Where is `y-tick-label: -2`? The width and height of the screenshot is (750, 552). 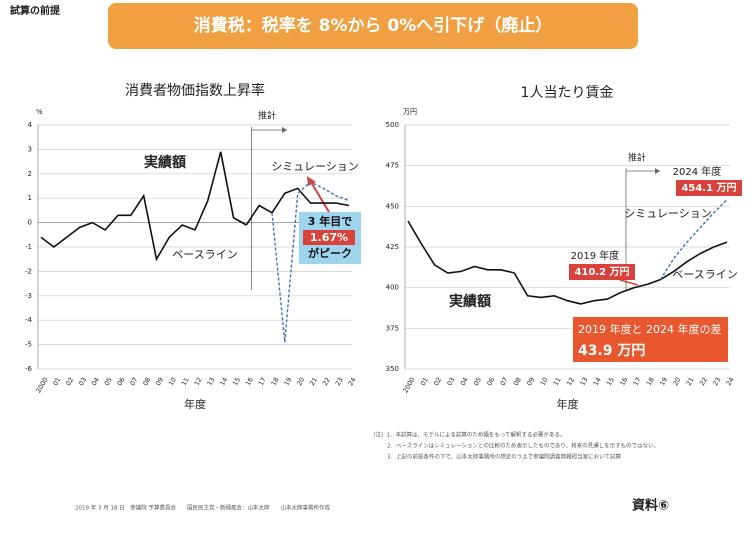 y-tick-label: -2 is located at coordinates (28, 271).